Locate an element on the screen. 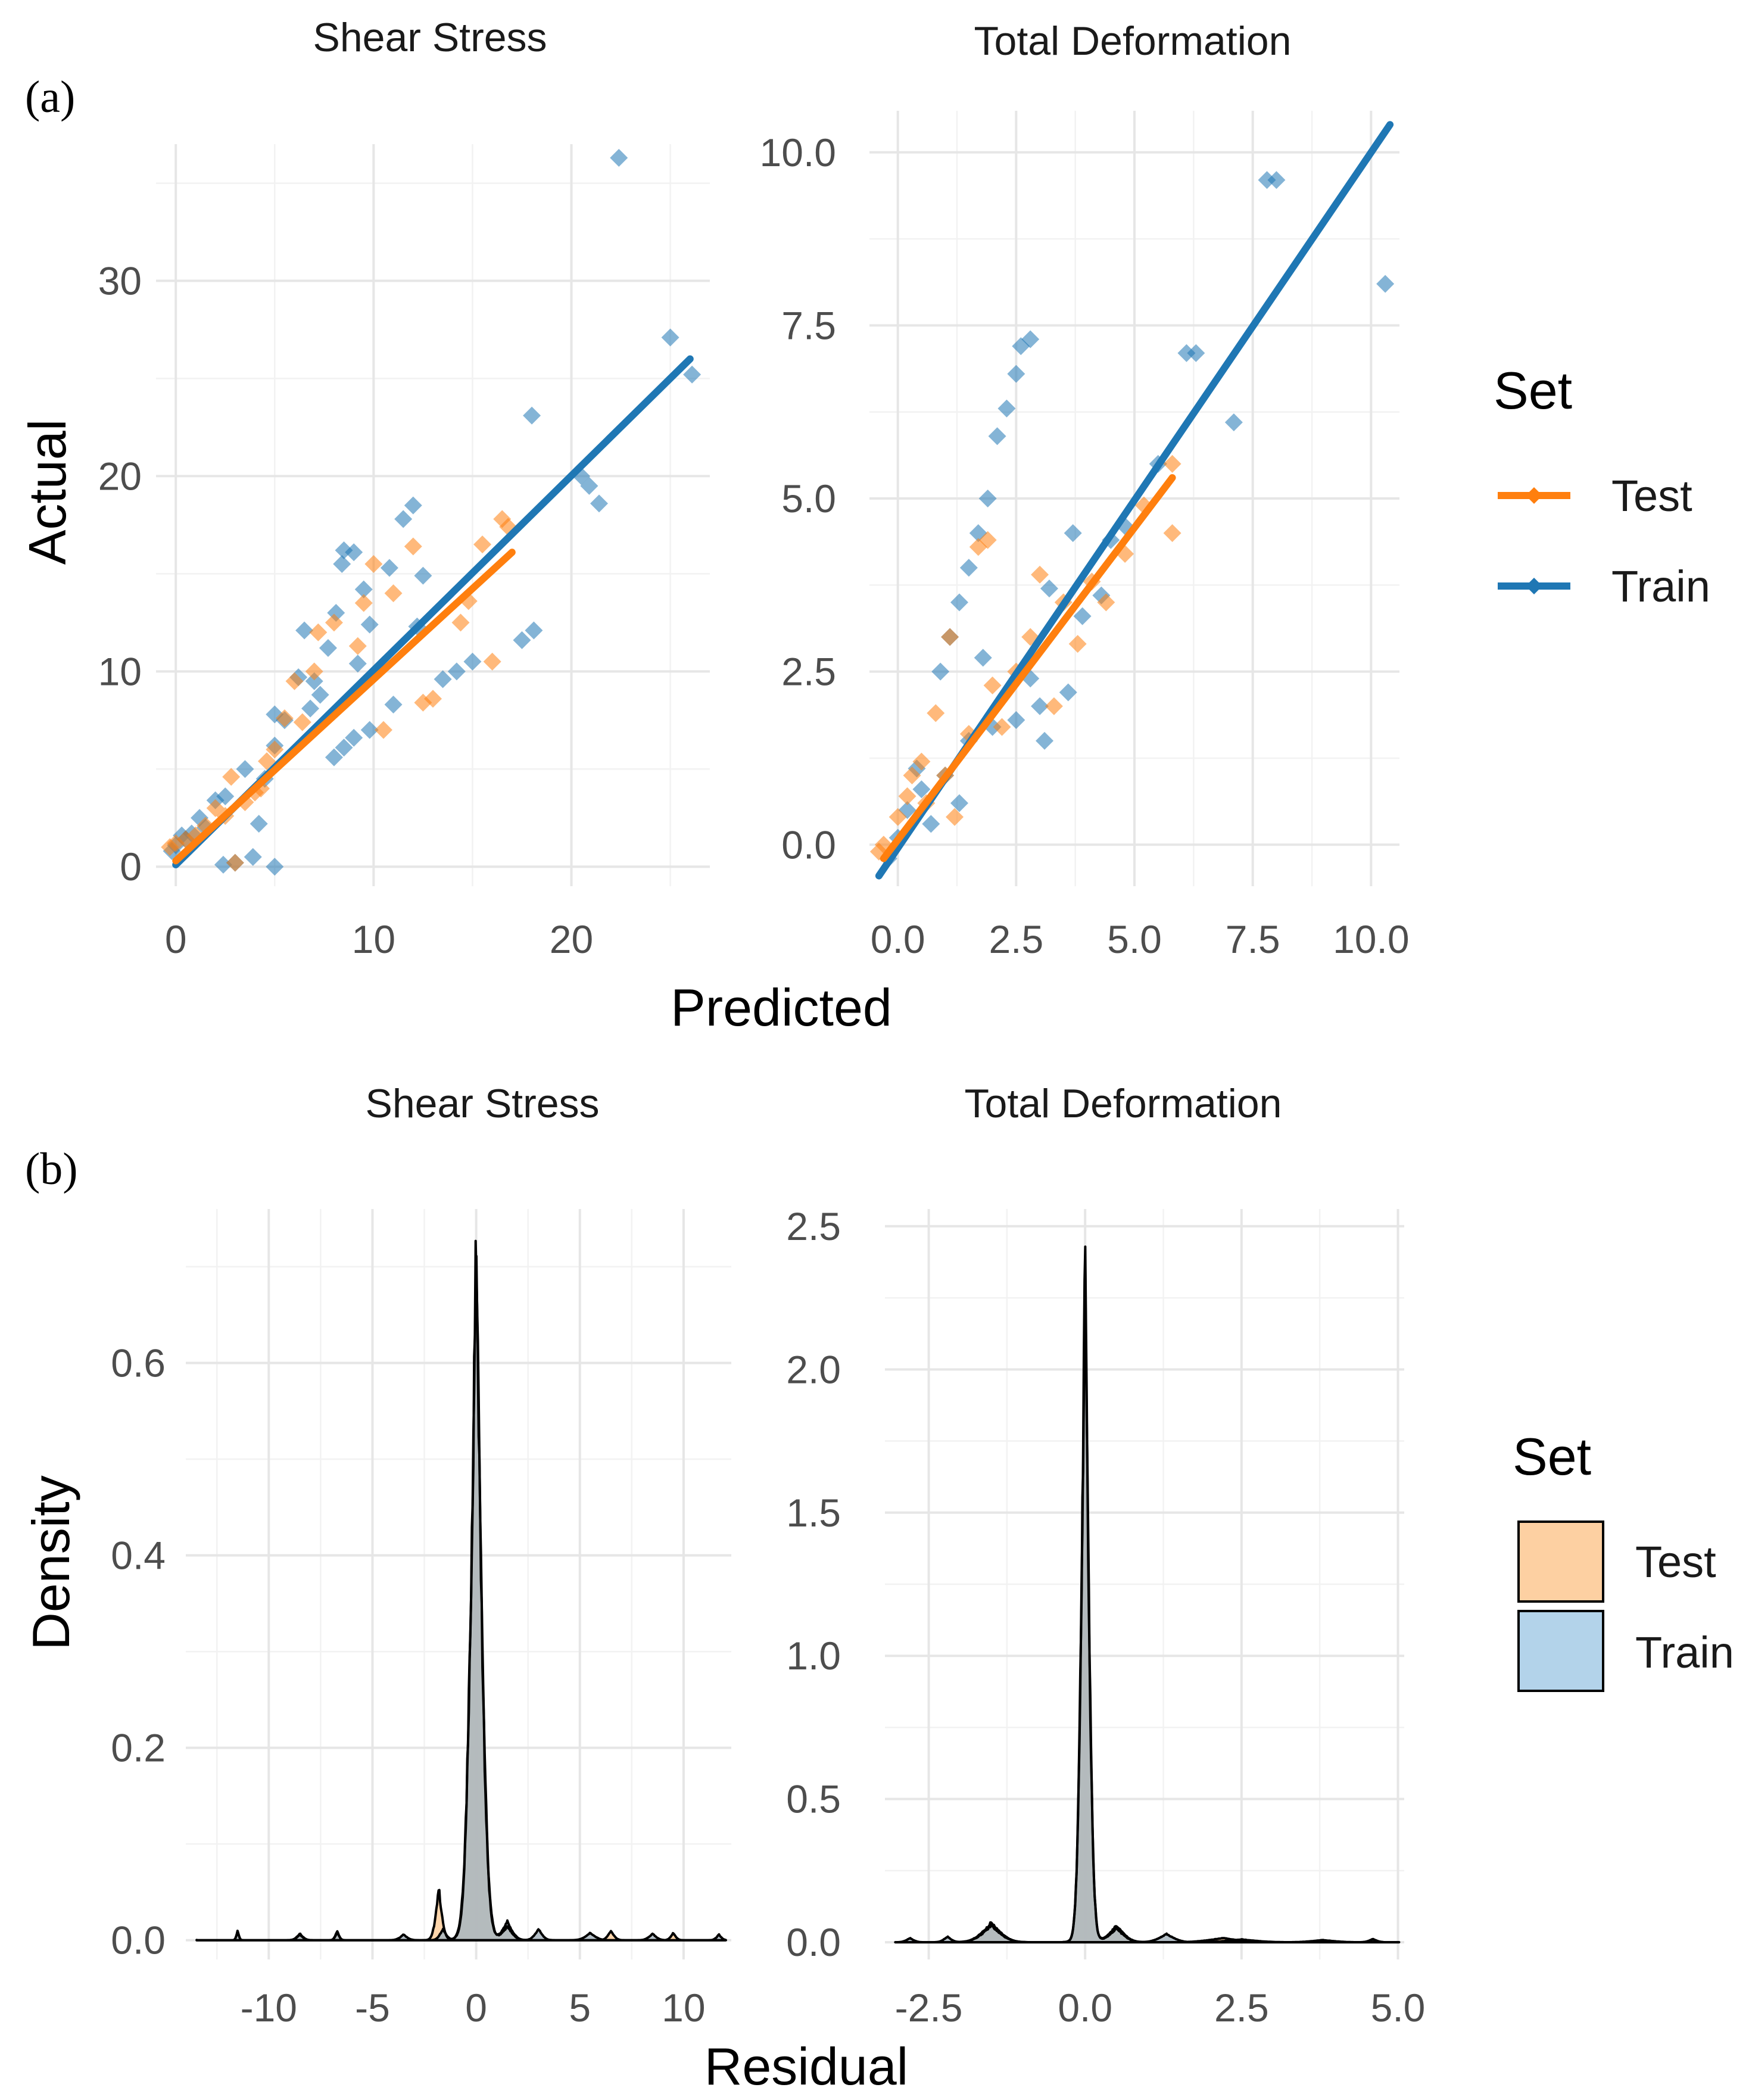  legend-label-train: Train is located at coordinates (1660, 586).